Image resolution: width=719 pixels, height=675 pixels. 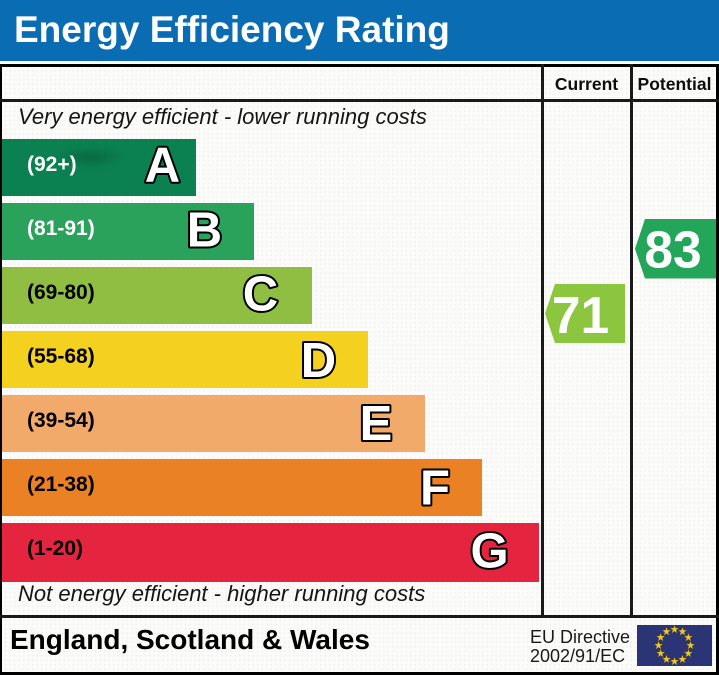 I want to click on svg-text: C, so click(x=260, y=295).